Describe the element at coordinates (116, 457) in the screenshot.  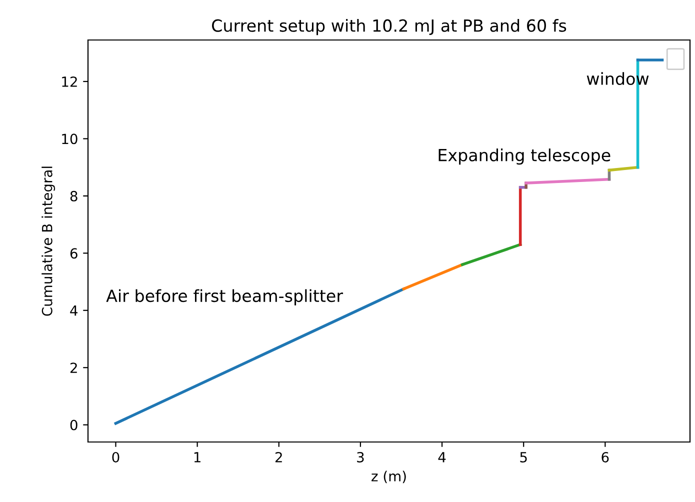
I see `x-tick-label: 0` at that location.